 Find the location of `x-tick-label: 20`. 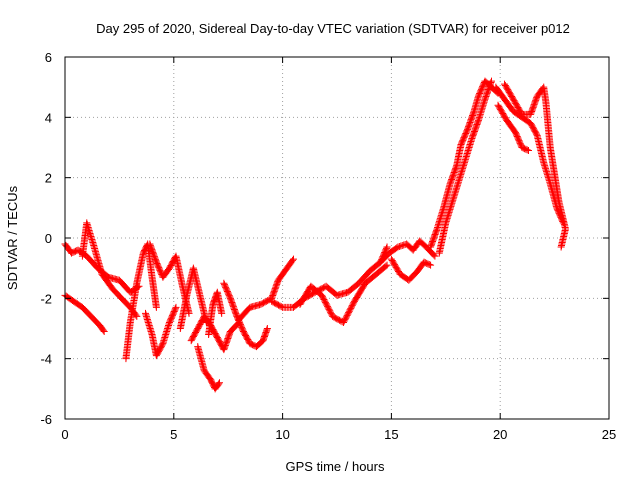

x-tick-label: 20 is located at coordinates (500, 434).